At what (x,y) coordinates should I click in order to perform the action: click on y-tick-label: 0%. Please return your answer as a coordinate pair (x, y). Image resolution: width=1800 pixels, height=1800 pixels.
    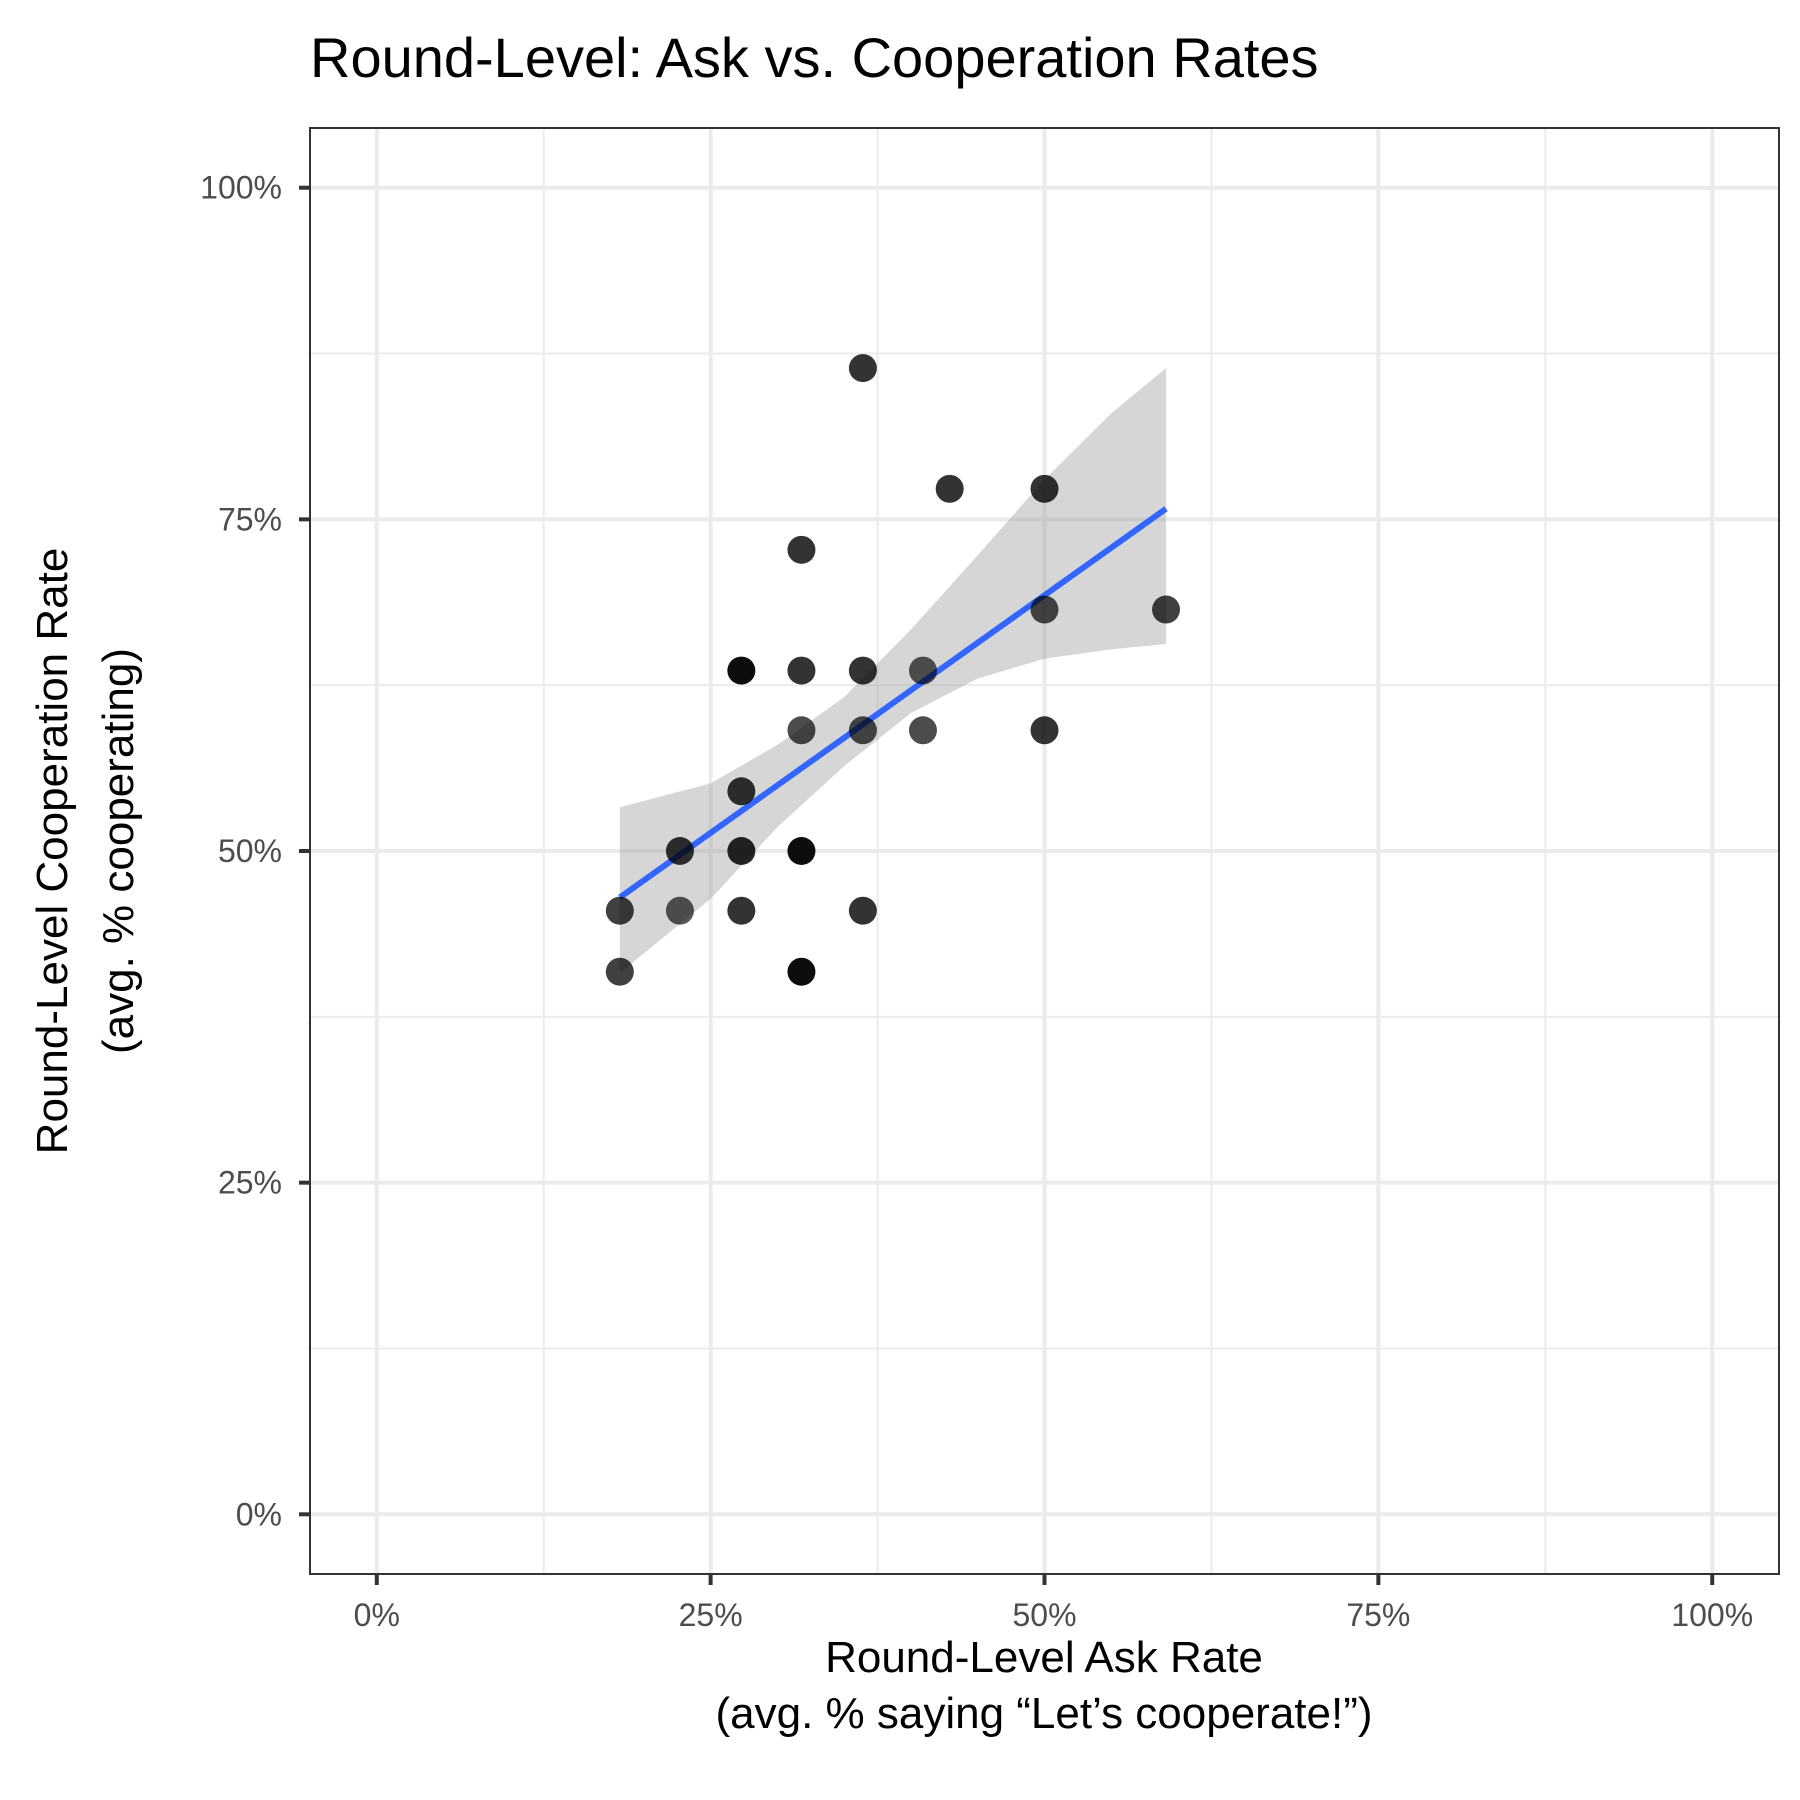
    Looking at the image, I should click on (259, 1514).